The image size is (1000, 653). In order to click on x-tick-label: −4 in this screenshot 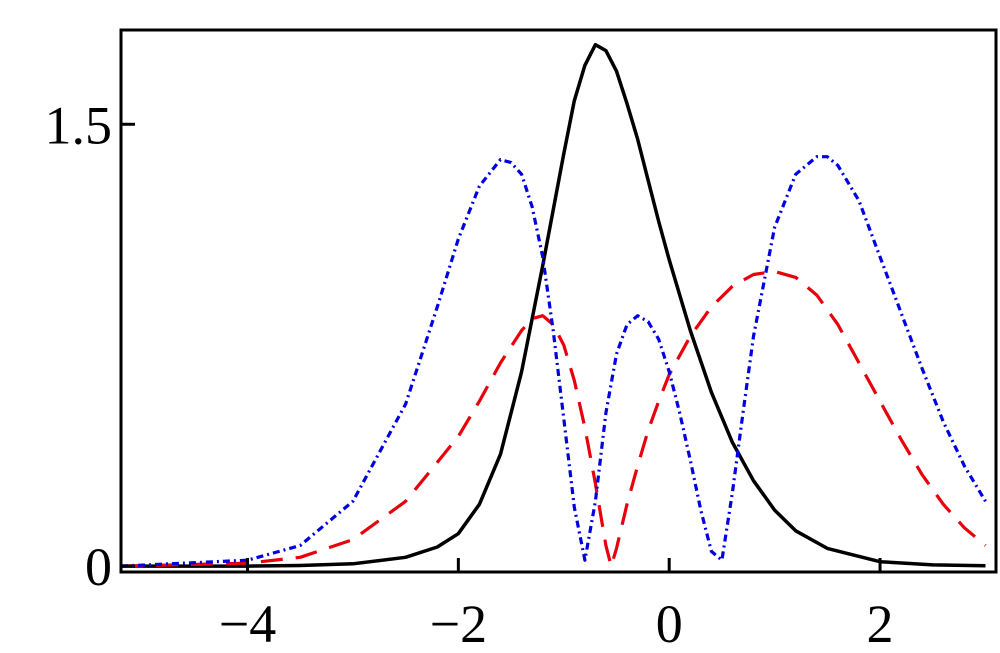, I will do `click(247, 623)`.